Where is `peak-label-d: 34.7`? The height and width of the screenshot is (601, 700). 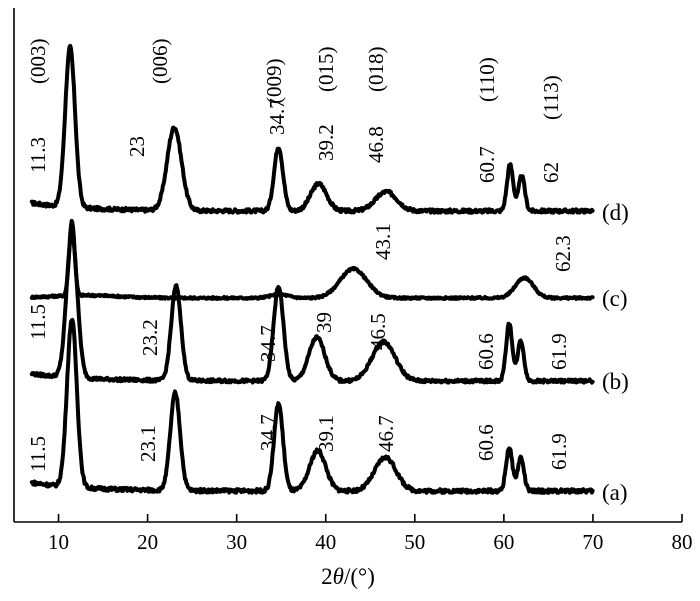
peak-label-d: 34.7 is located at coordinates (277, 116).